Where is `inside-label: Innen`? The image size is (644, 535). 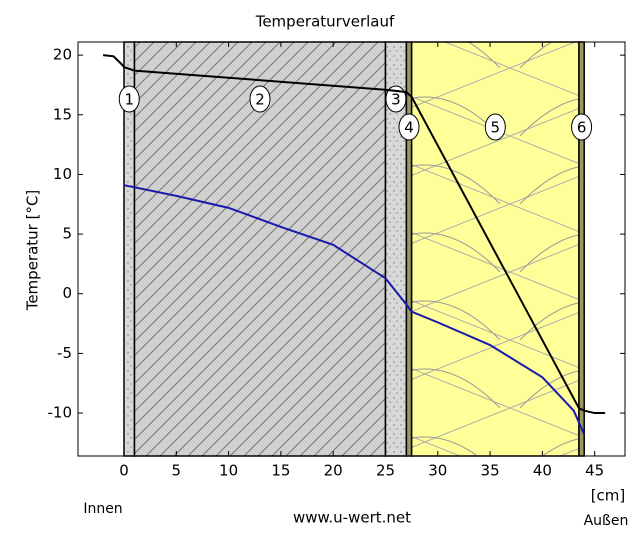 inside-label: Innen is located at coordinates (102, 509).